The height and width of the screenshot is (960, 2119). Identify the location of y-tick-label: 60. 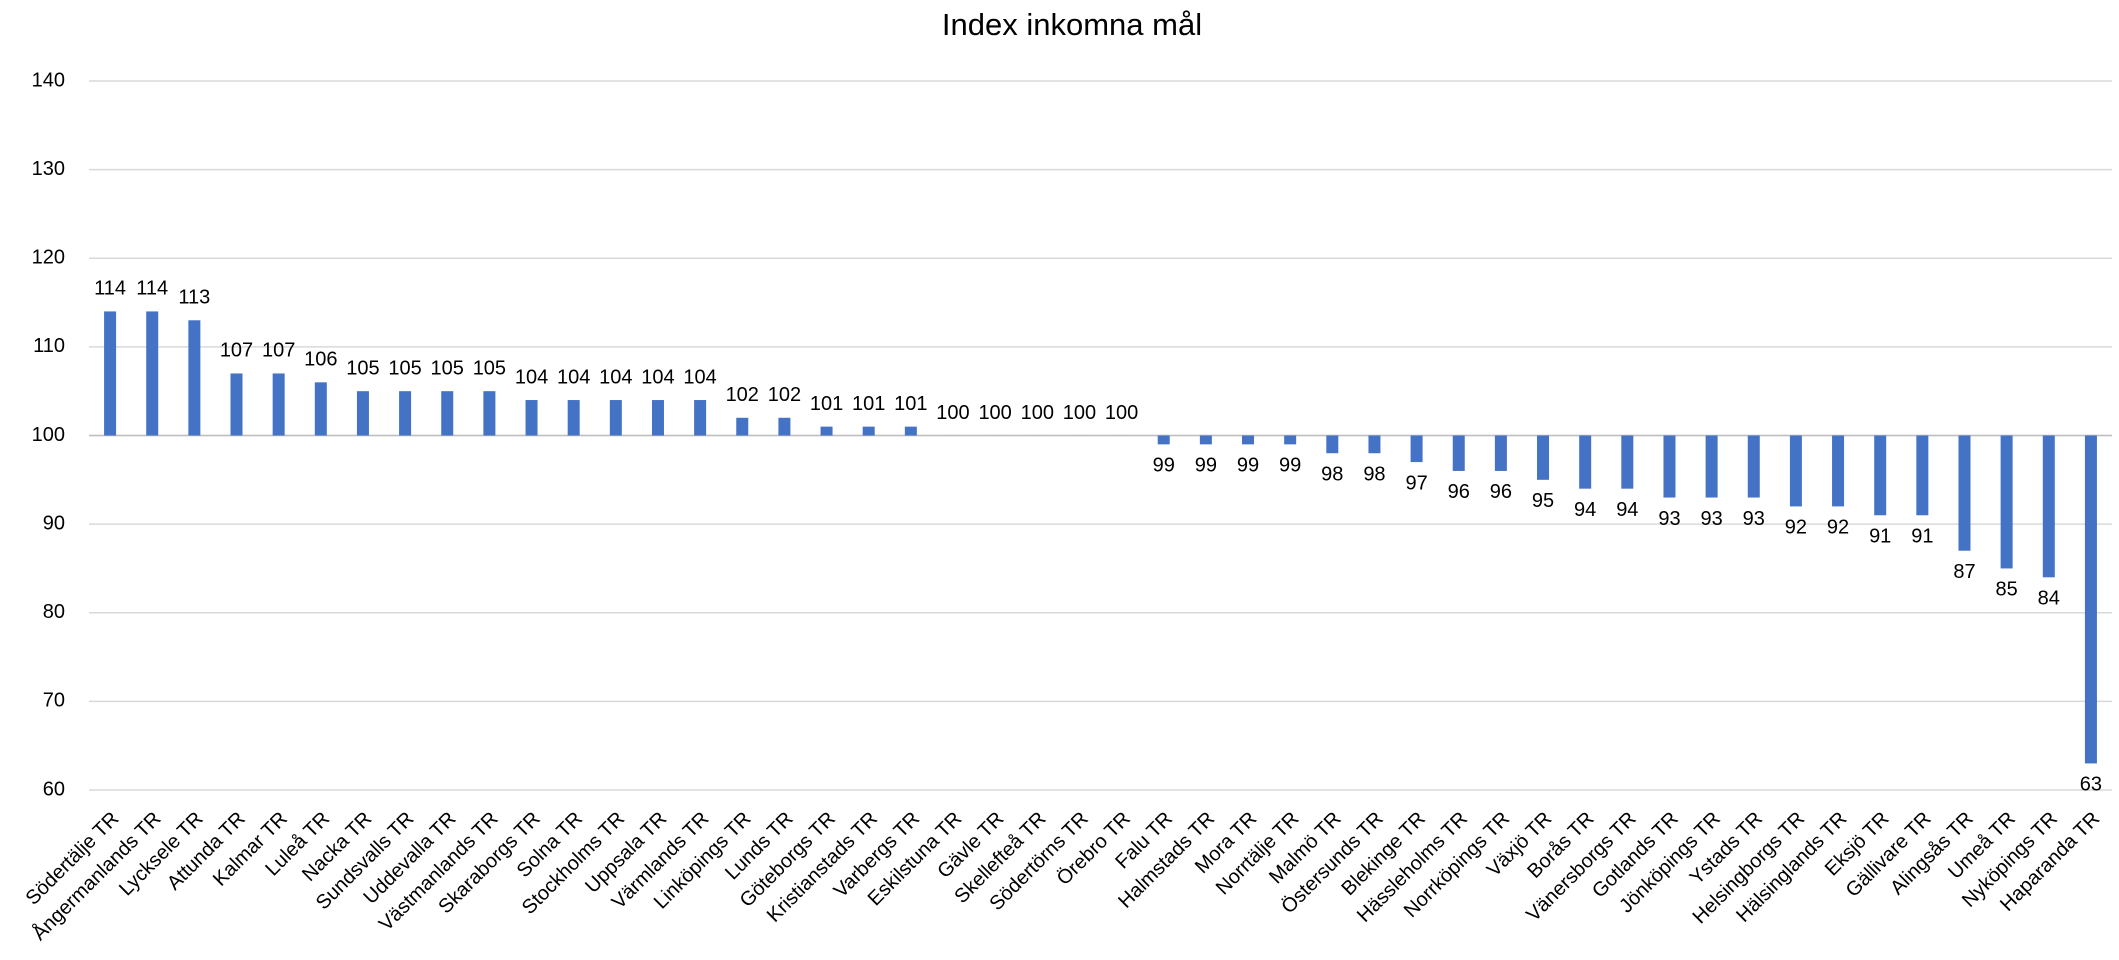
(54, 789).